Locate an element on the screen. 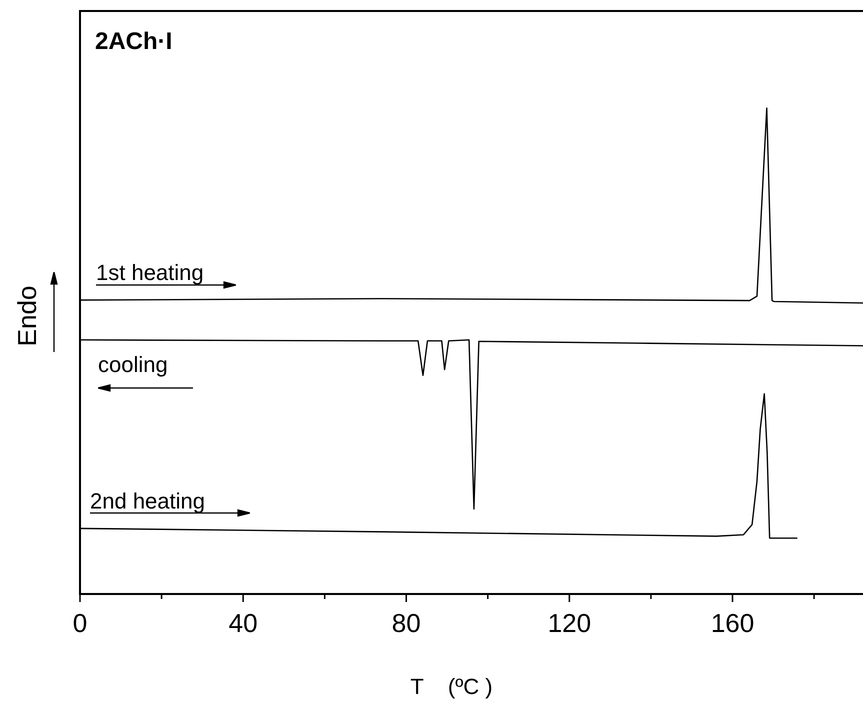  x-tick-label: 0 is located at coordinates (80, 623).